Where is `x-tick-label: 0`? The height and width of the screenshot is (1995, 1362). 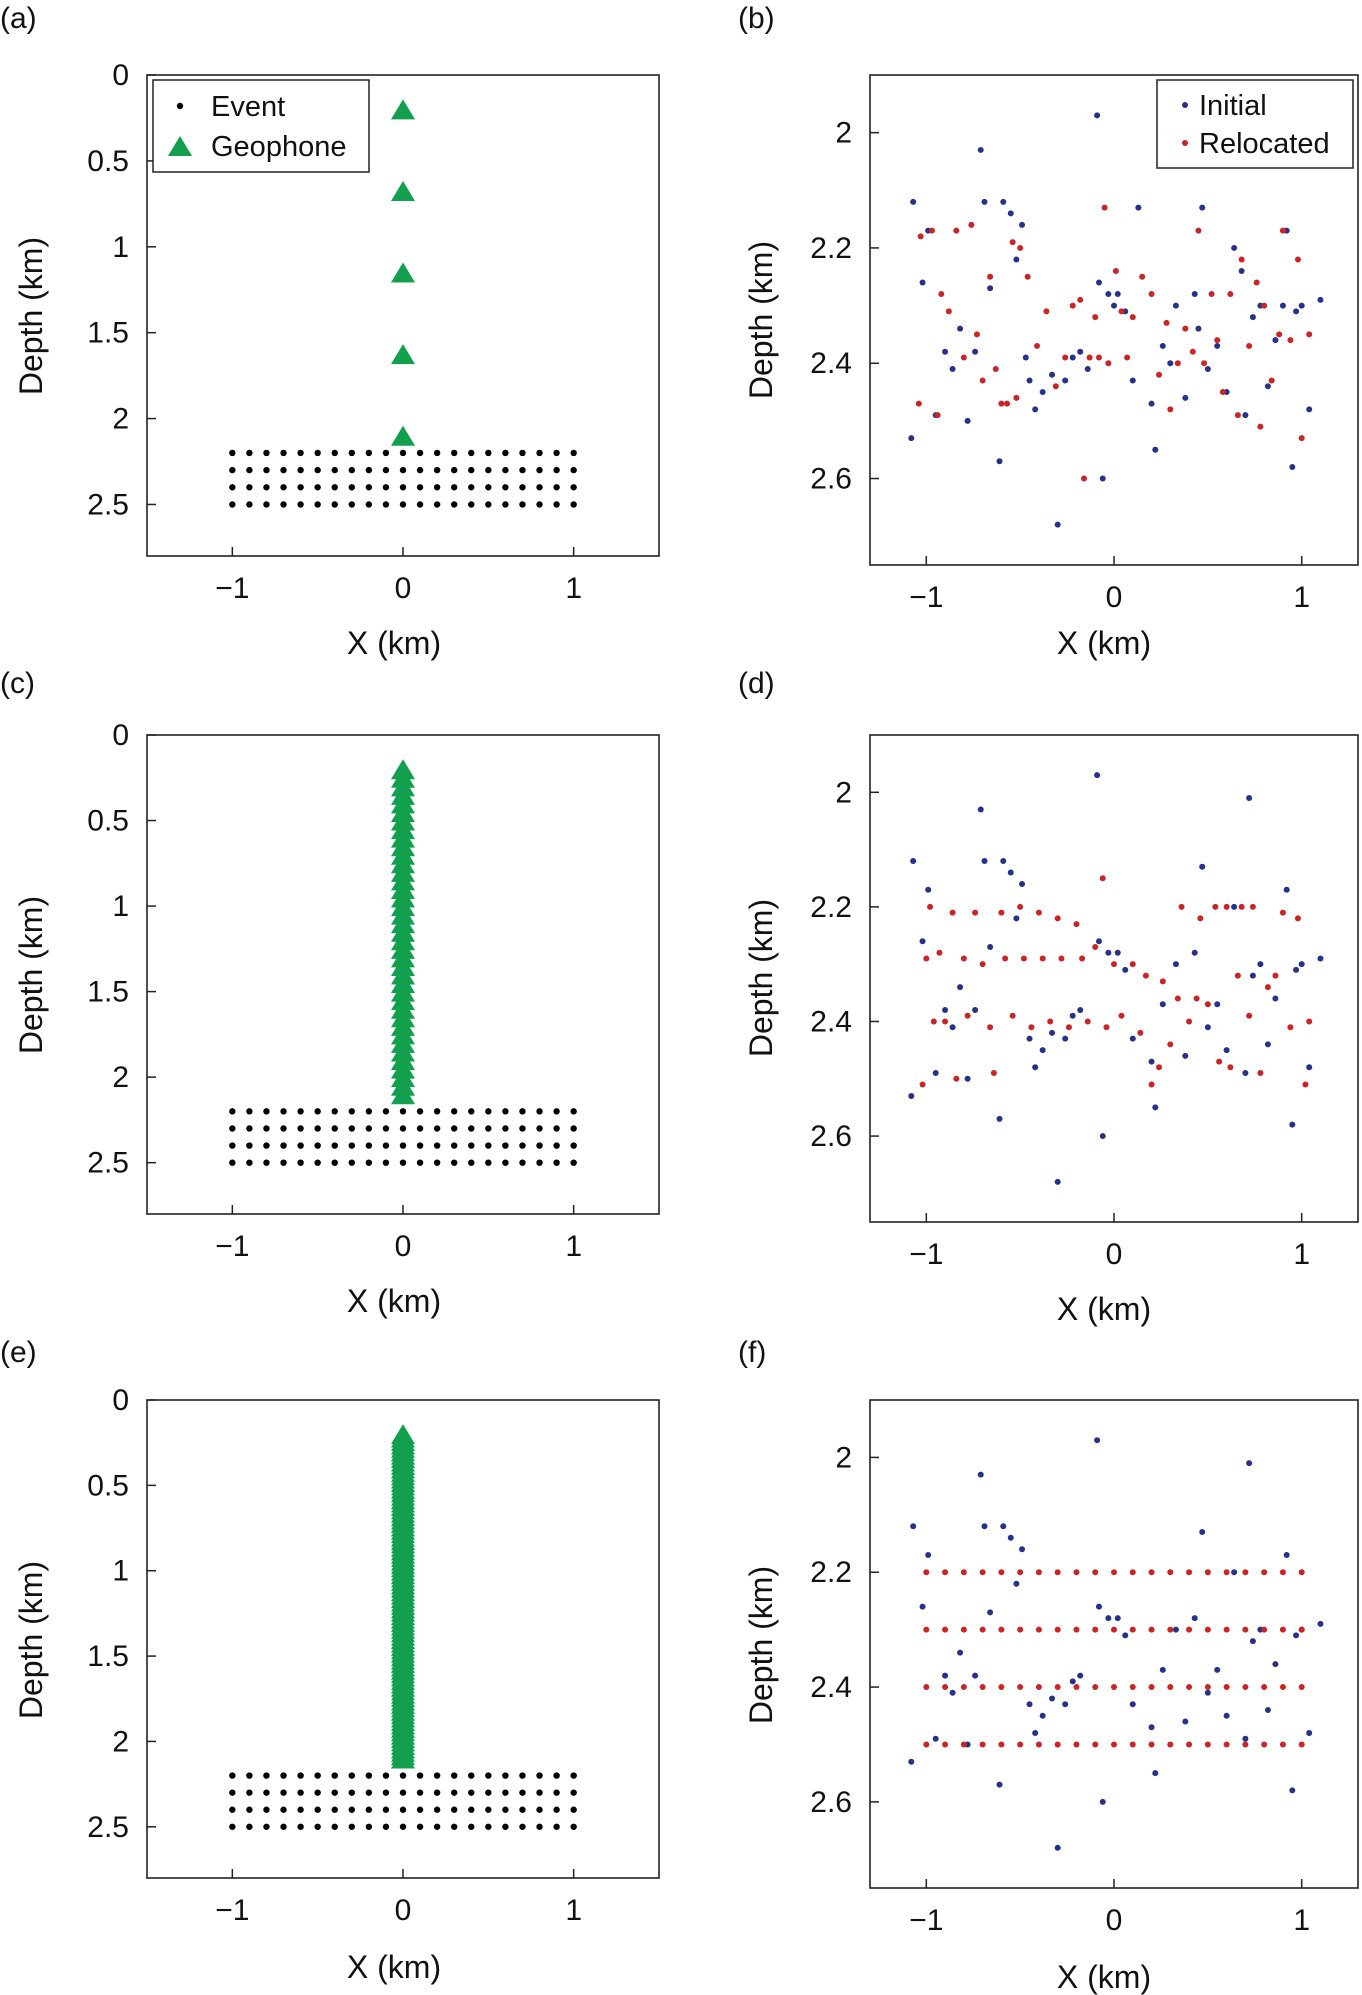 x-tick-label: 0 is located at coordinates (403, 1246).